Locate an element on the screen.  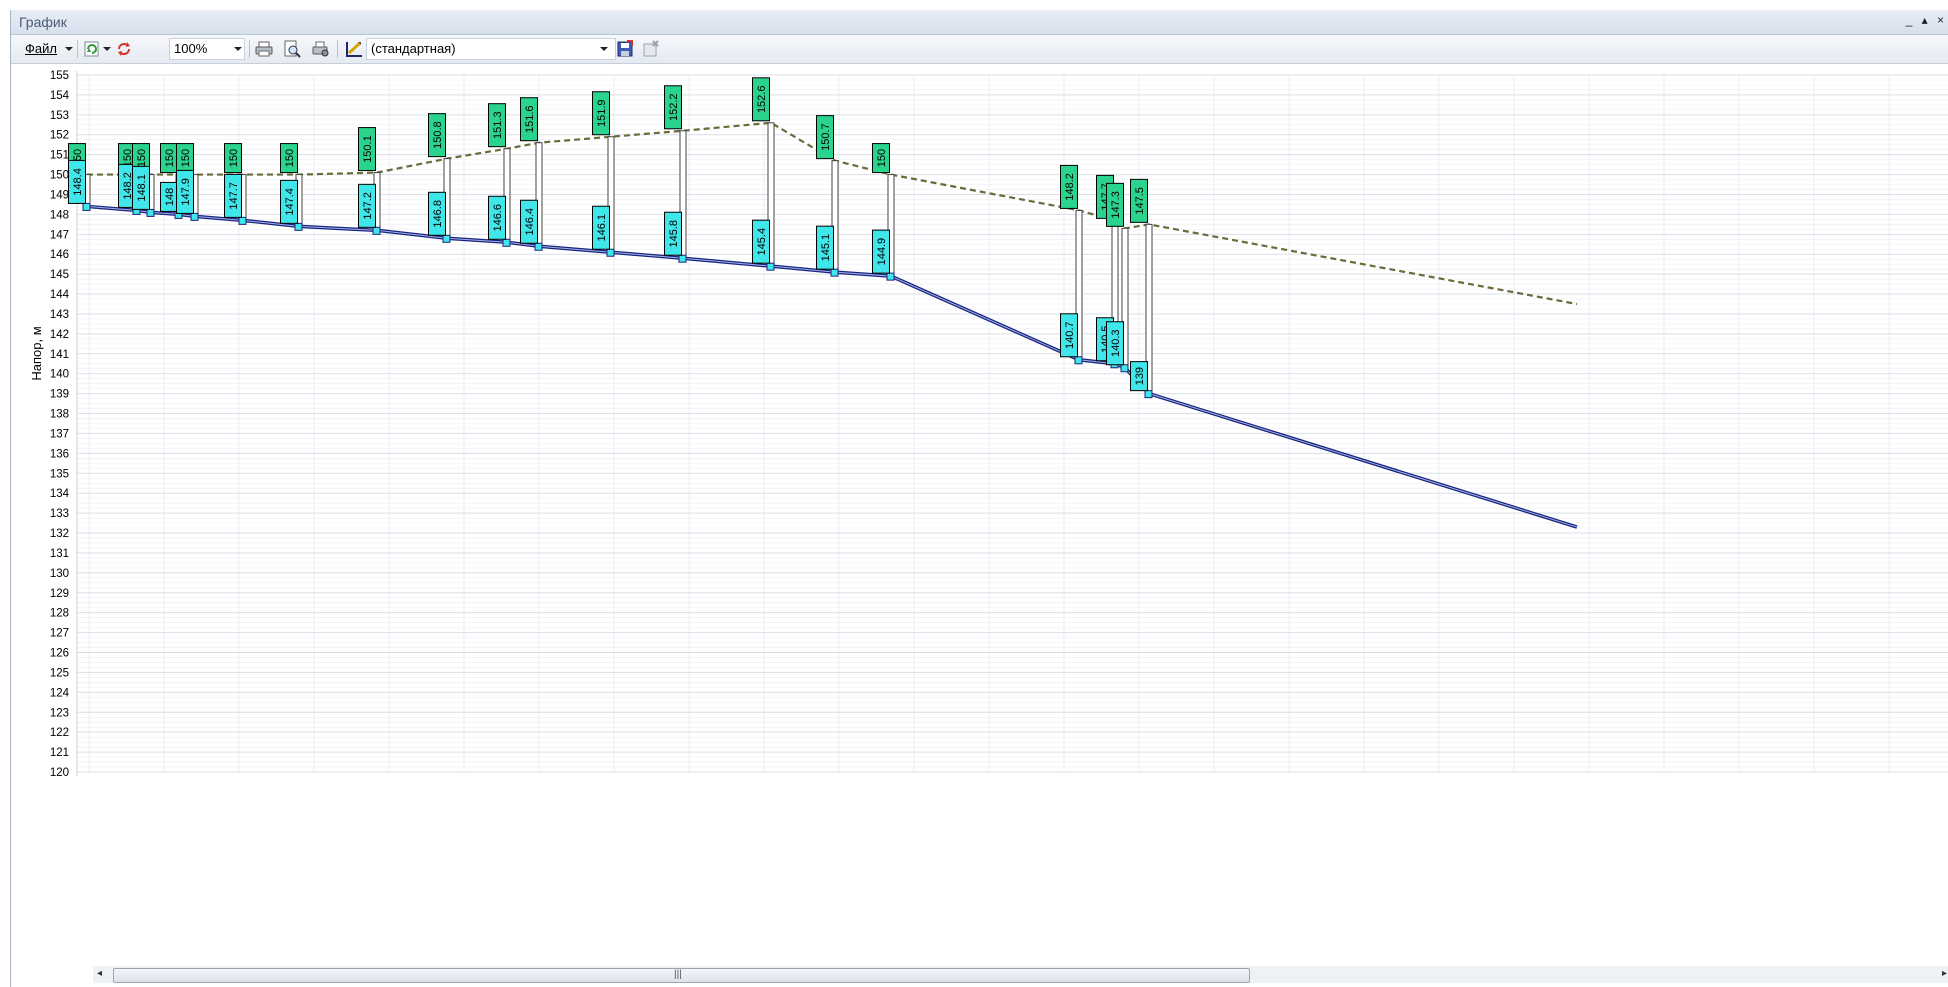
head-value-label: 151.3 is located at coordinates (498, 125).